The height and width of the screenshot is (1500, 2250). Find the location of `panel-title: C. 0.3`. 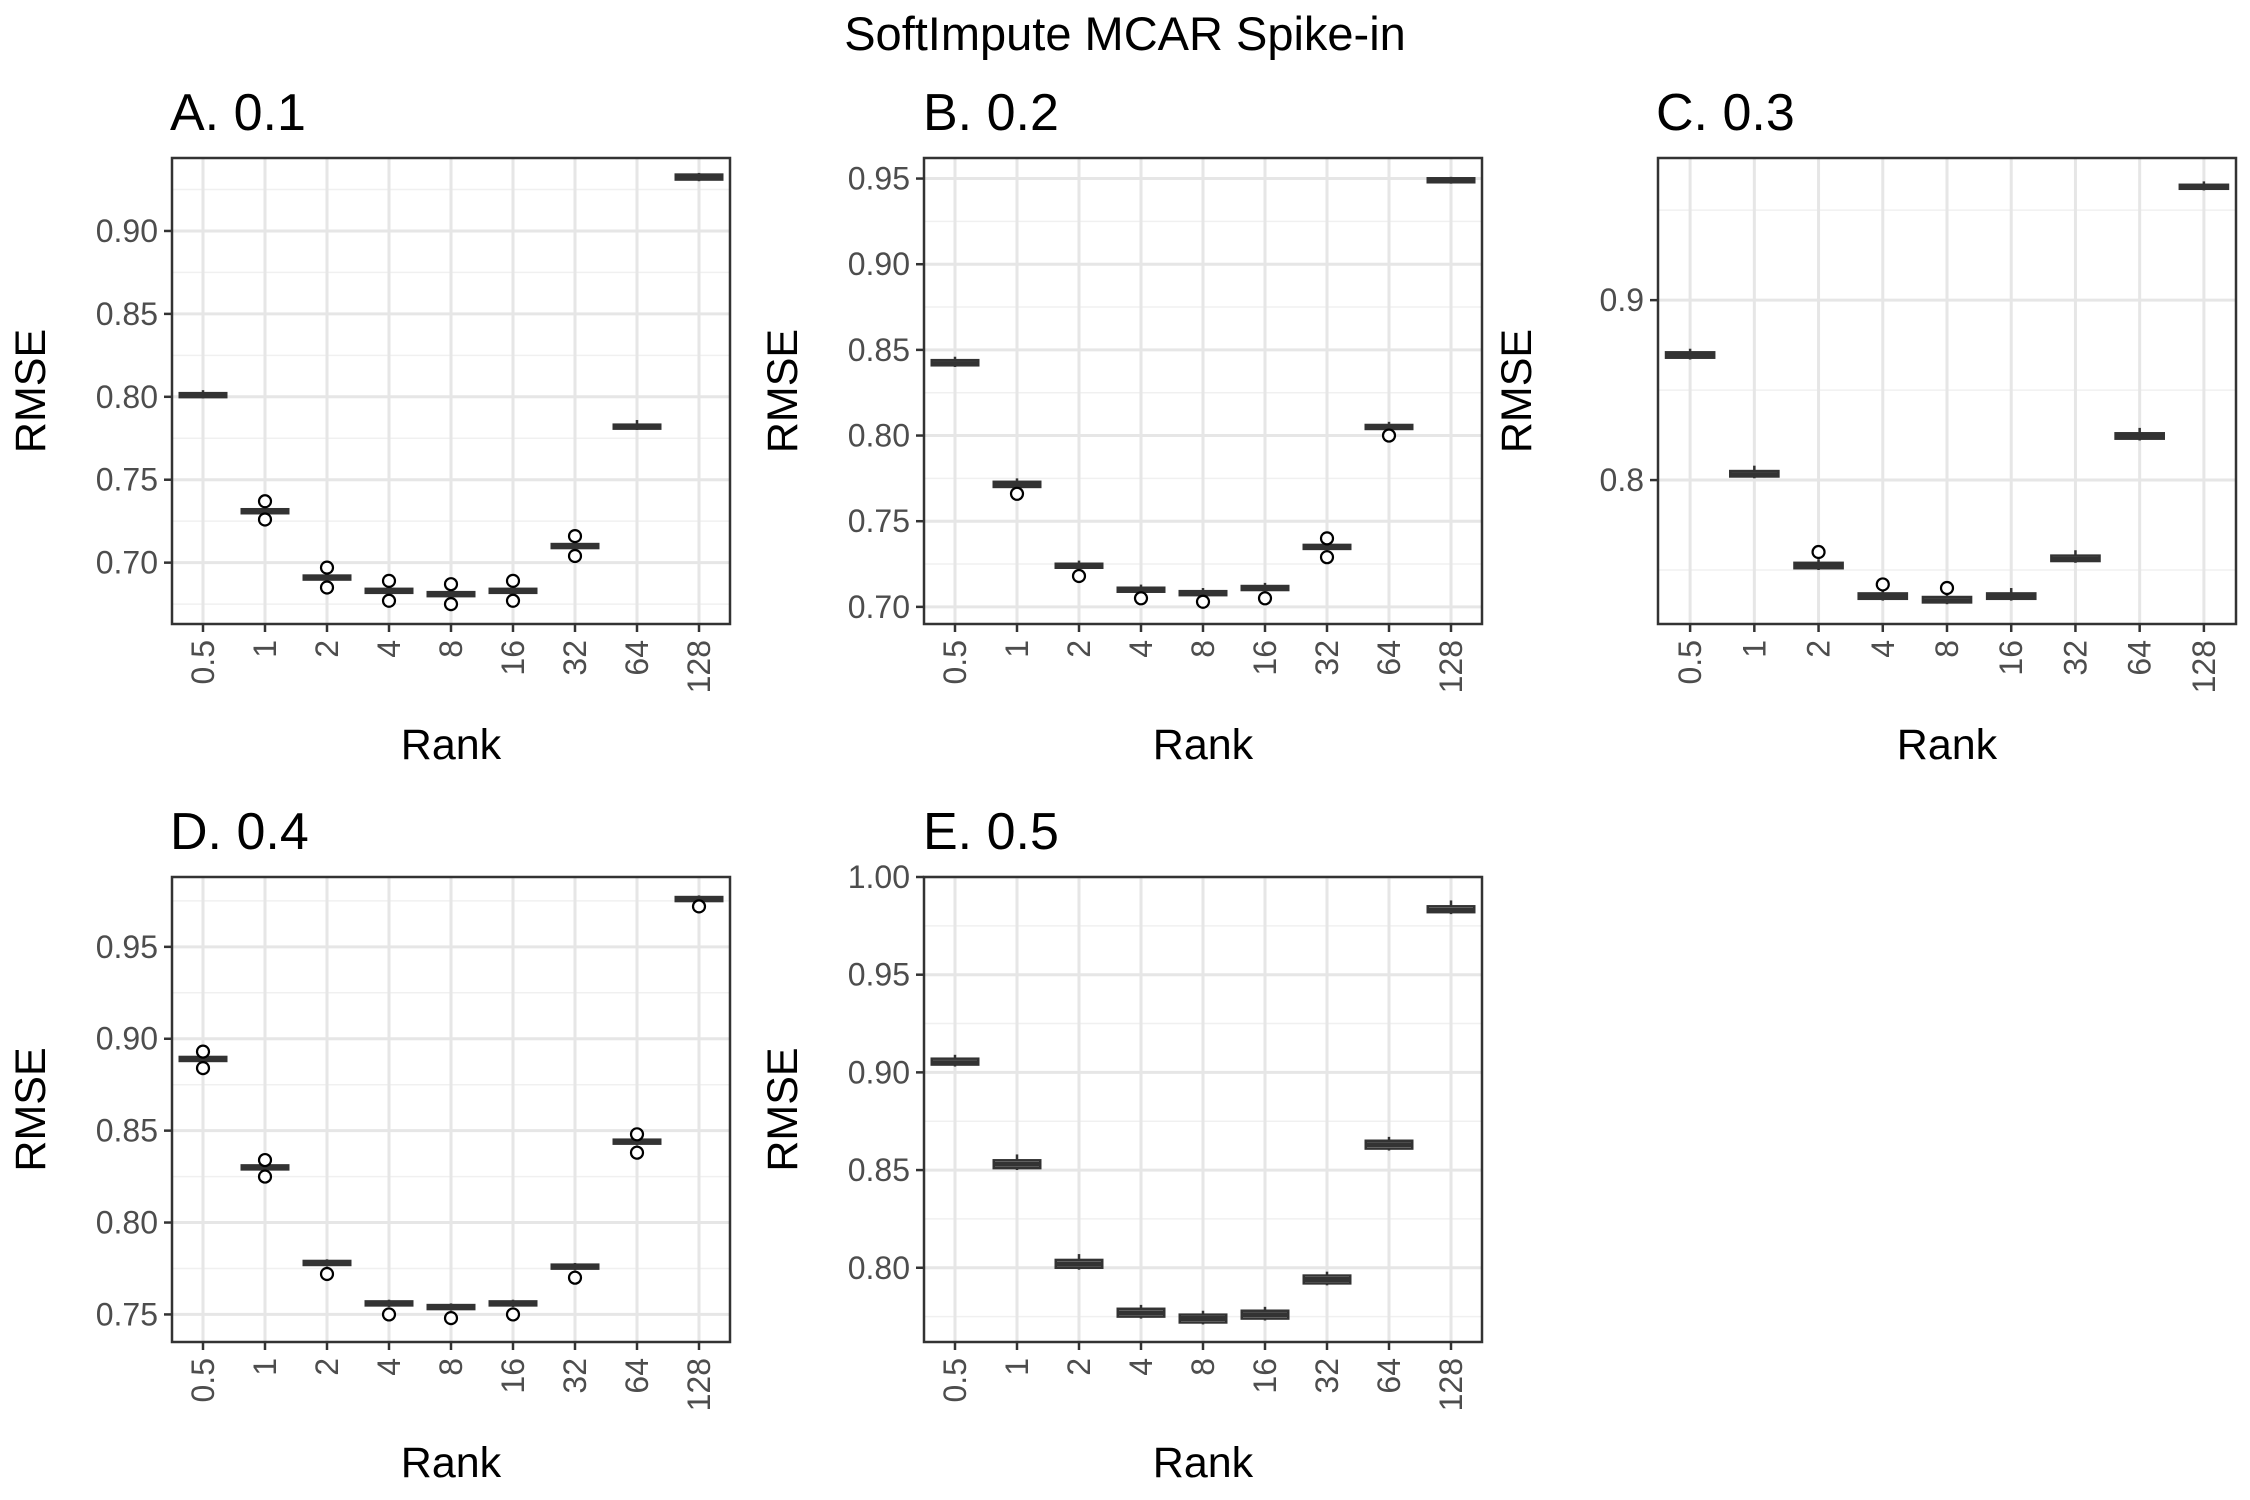

panel-title: C. 0.3 is located at coordinates (1725, 113).